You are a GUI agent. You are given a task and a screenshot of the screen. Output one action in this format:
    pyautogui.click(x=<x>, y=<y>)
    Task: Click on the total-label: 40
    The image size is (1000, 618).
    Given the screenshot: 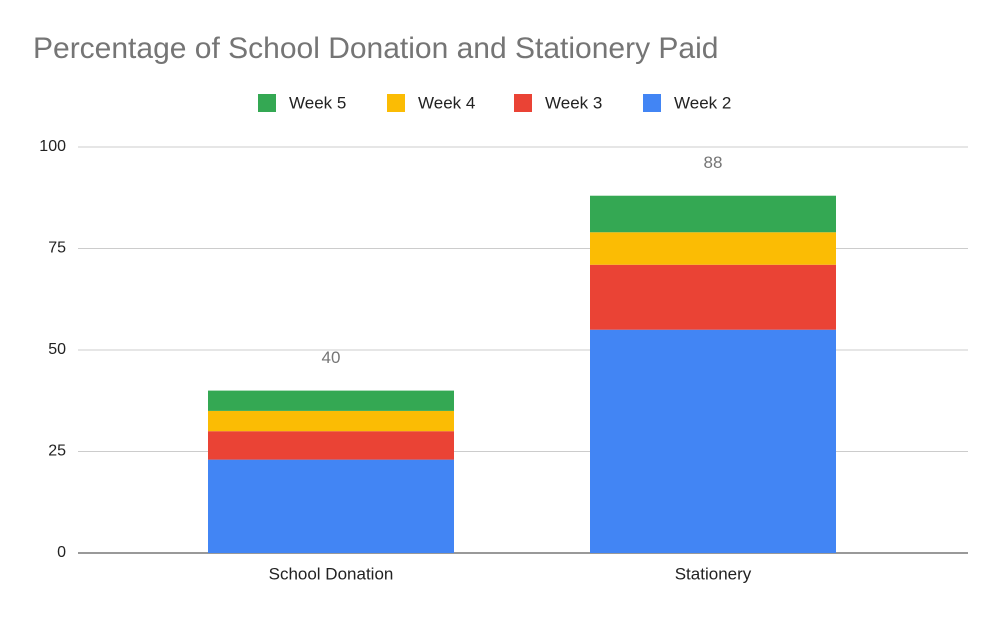 What is the action you would take?
    pyautogui.click(x=331, y=357)
    